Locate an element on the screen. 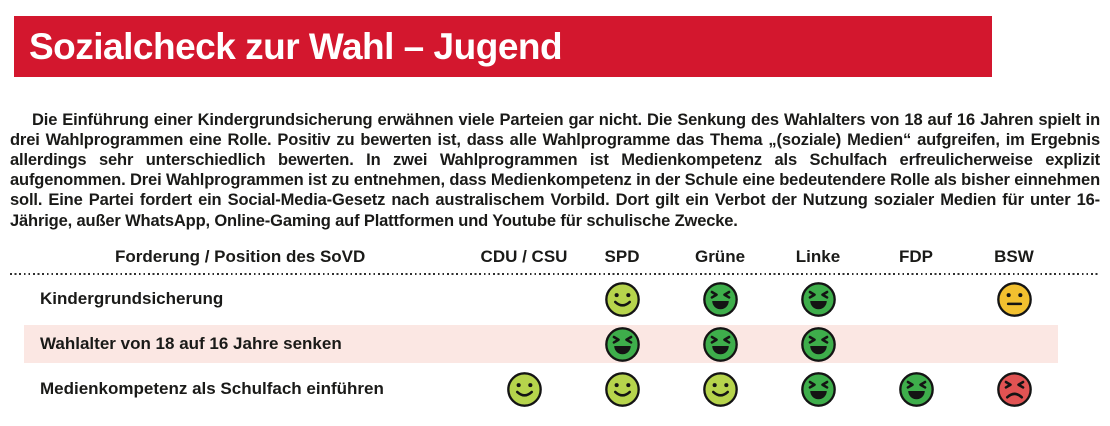 The height and width of the screenshot is (426, 1110). angry-face-icon is located at coordinates (1014, 389).